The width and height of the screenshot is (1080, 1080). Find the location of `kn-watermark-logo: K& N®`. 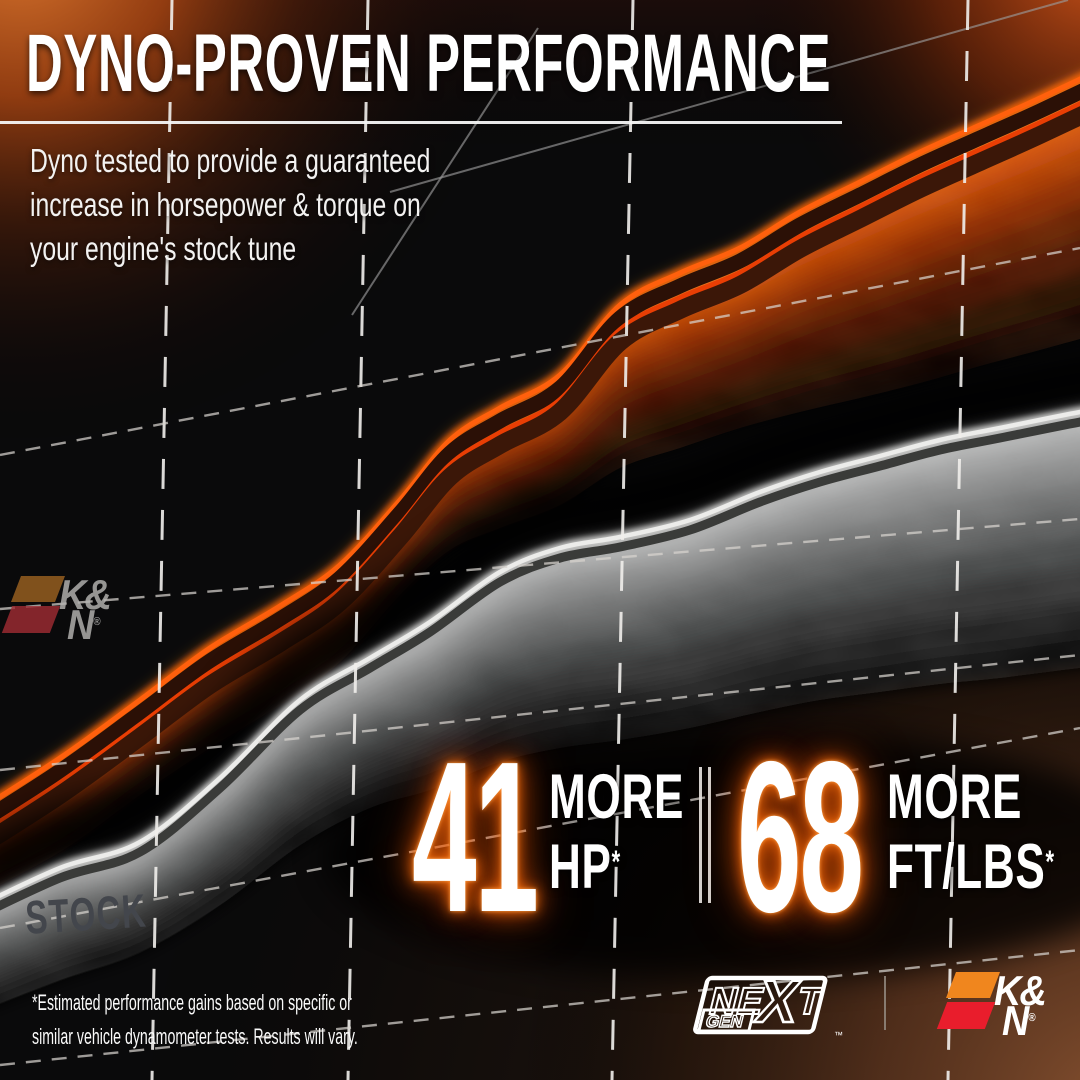

kn-watermark-logo: K& N® is located at coordinates (65, 608).